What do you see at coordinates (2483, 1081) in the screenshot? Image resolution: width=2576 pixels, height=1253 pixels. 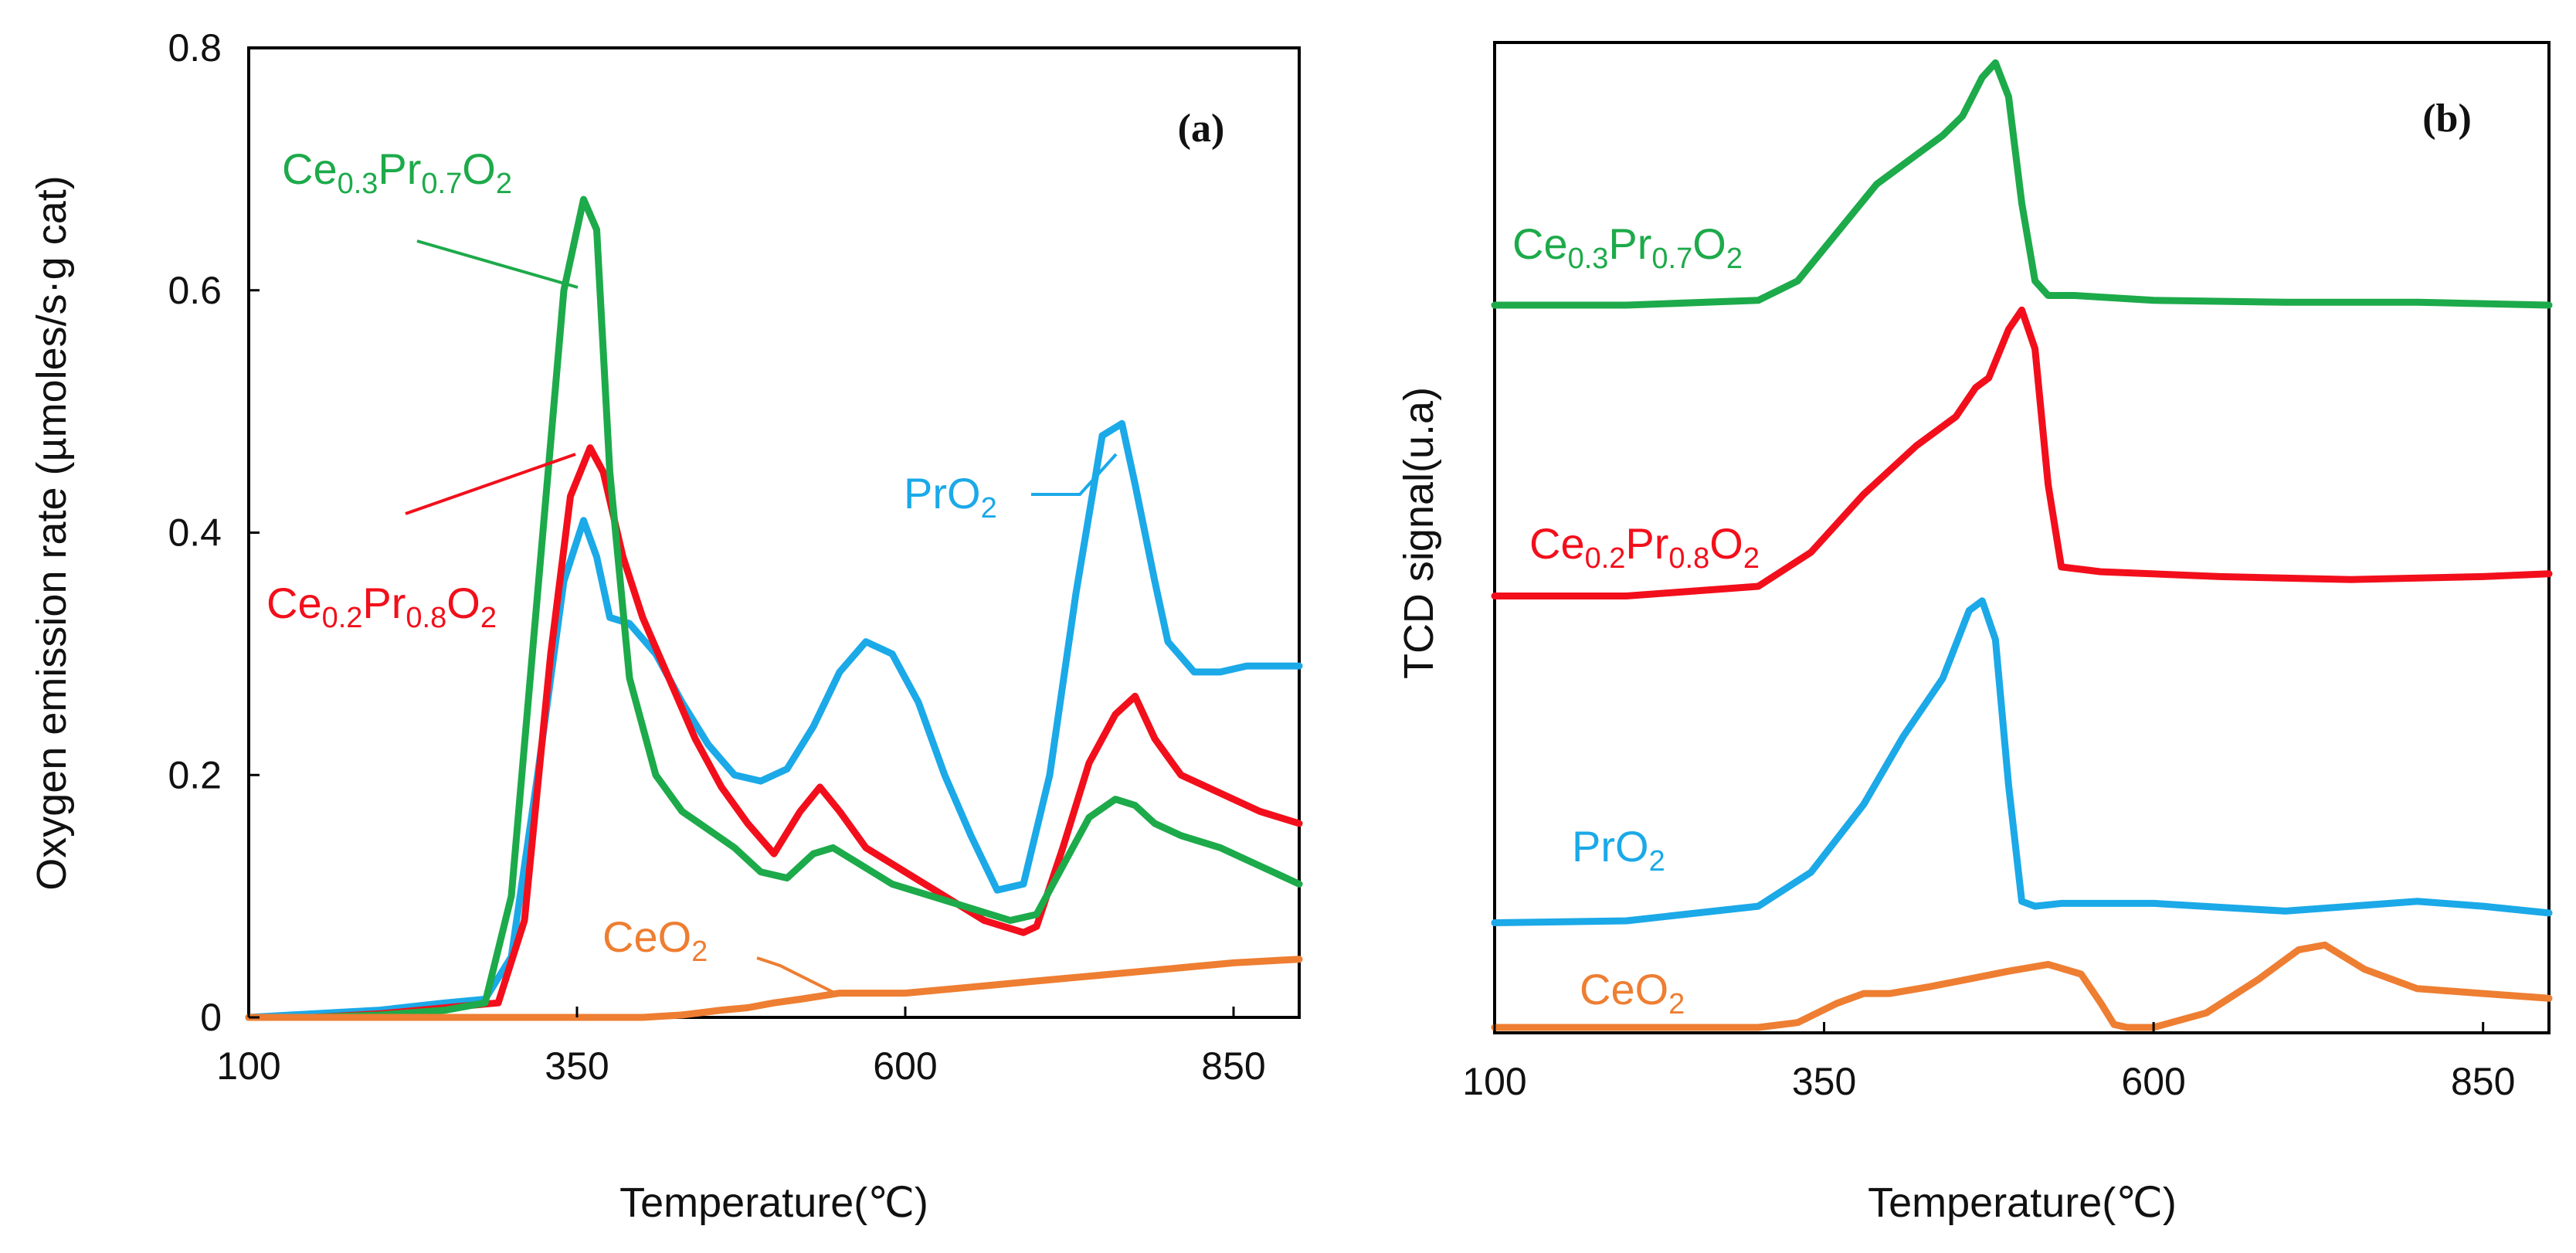 I see `x-tick-label-850-b: 850` at bounding box center [2483, 1081].